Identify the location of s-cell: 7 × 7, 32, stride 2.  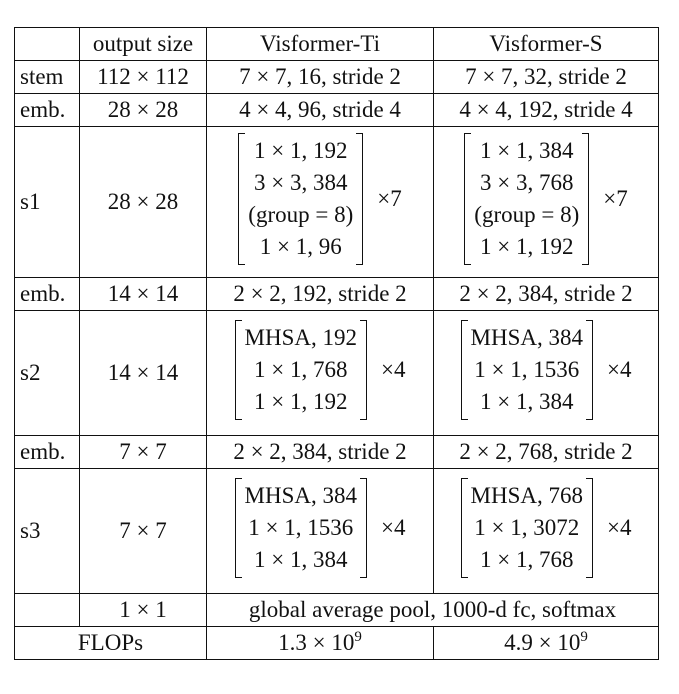
(546, 77).